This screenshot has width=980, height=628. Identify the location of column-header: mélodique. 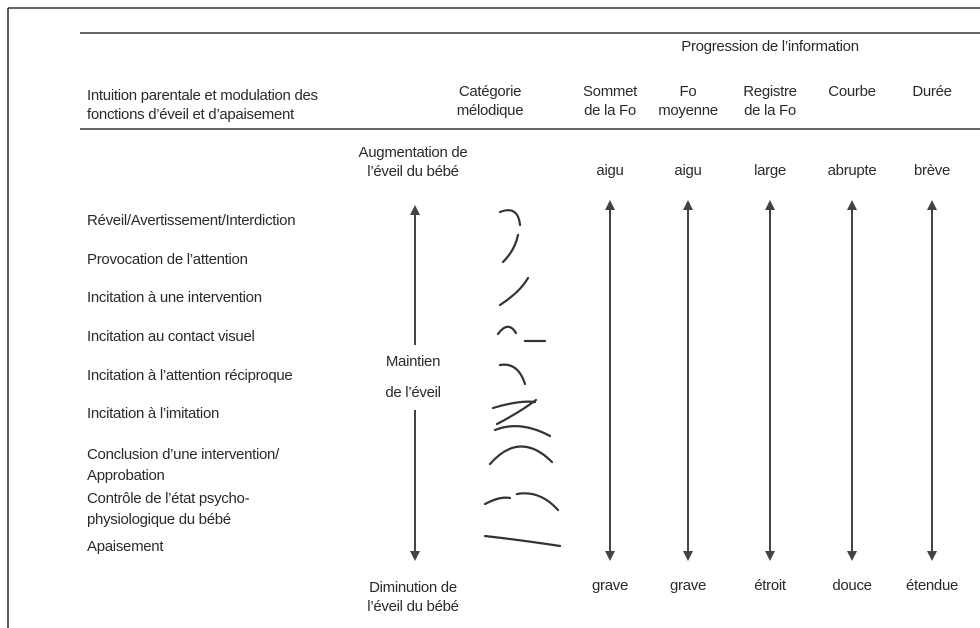
(490, 110).